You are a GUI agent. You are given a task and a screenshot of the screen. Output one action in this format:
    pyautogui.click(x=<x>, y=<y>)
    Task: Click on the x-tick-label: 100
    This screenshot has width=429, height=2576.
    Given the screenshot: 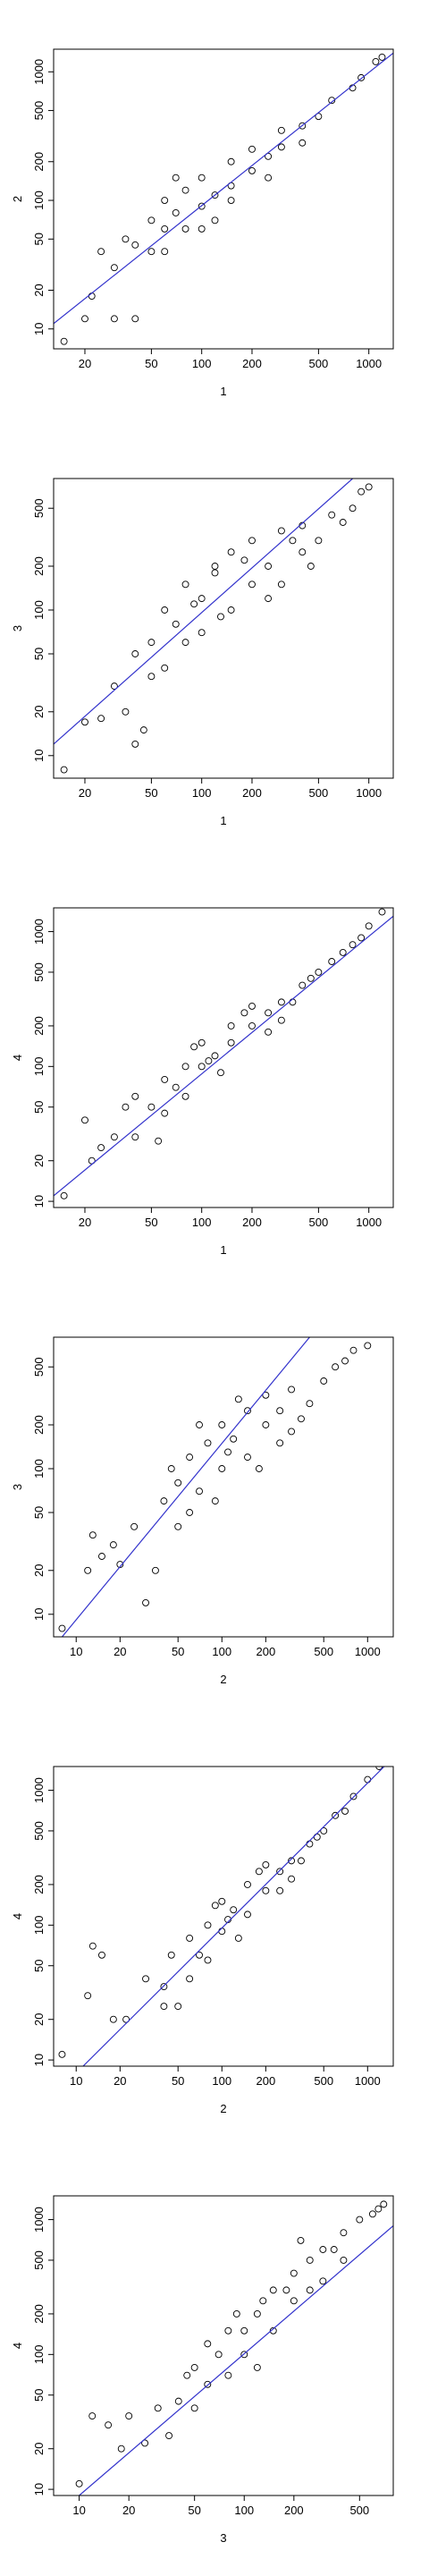 What is the action you would take?
    pyautogui.click(x=202, y=793)
    